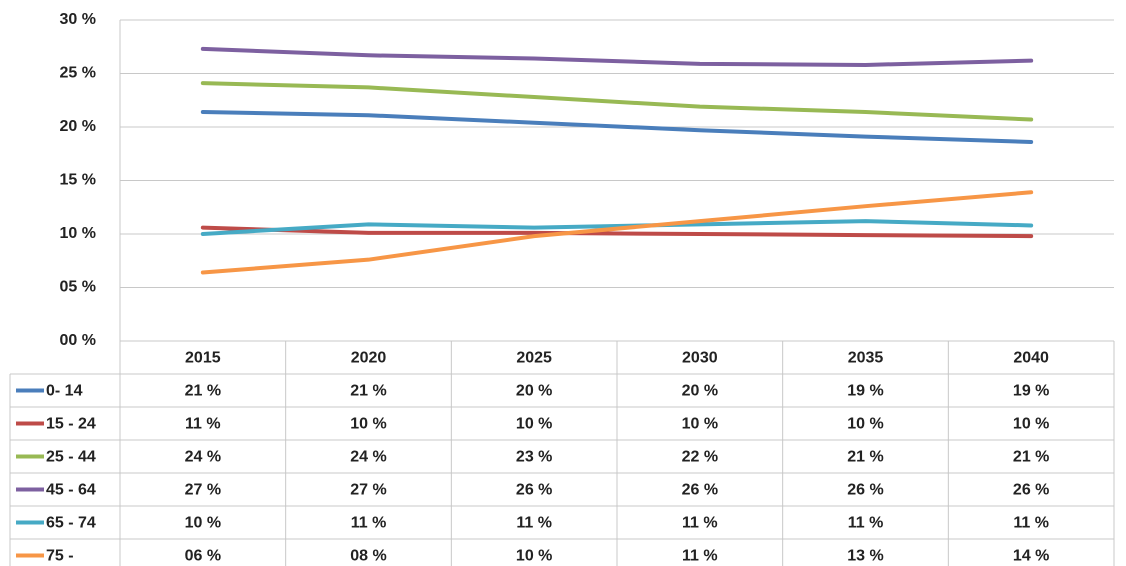 This screenshot has width=1126, height=566. Describe the element at coordinates (71, 523) in the screenshot. I see `legend-label: 65 - 74` at that location.